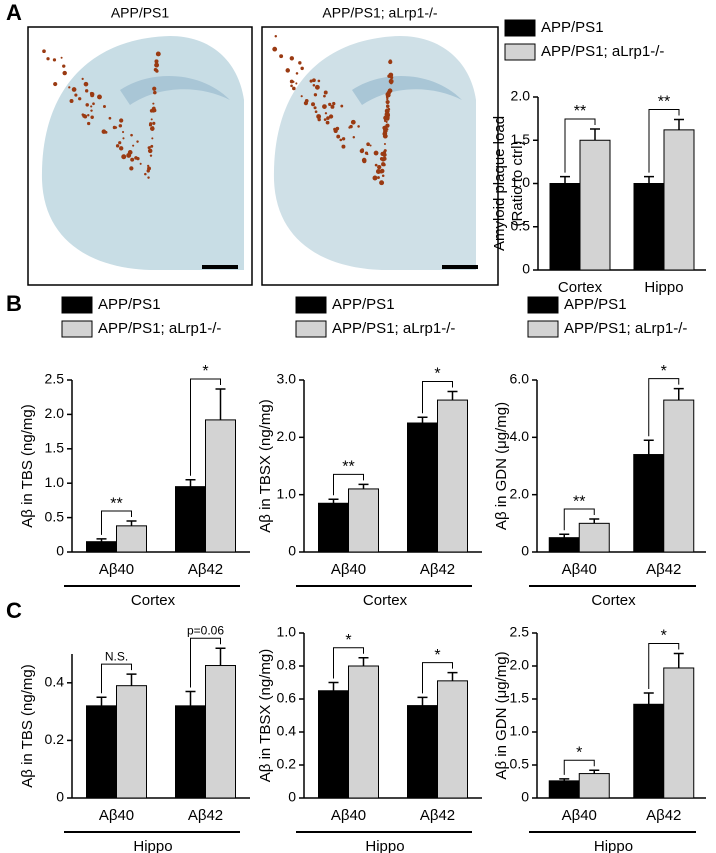 Image resolution: width=716 pixels, height=853 pixels. What do you see at coordinates (520, 379) in the screenshot?
I see `y-tick-label: 6.0` at bounding box center [520, 379].